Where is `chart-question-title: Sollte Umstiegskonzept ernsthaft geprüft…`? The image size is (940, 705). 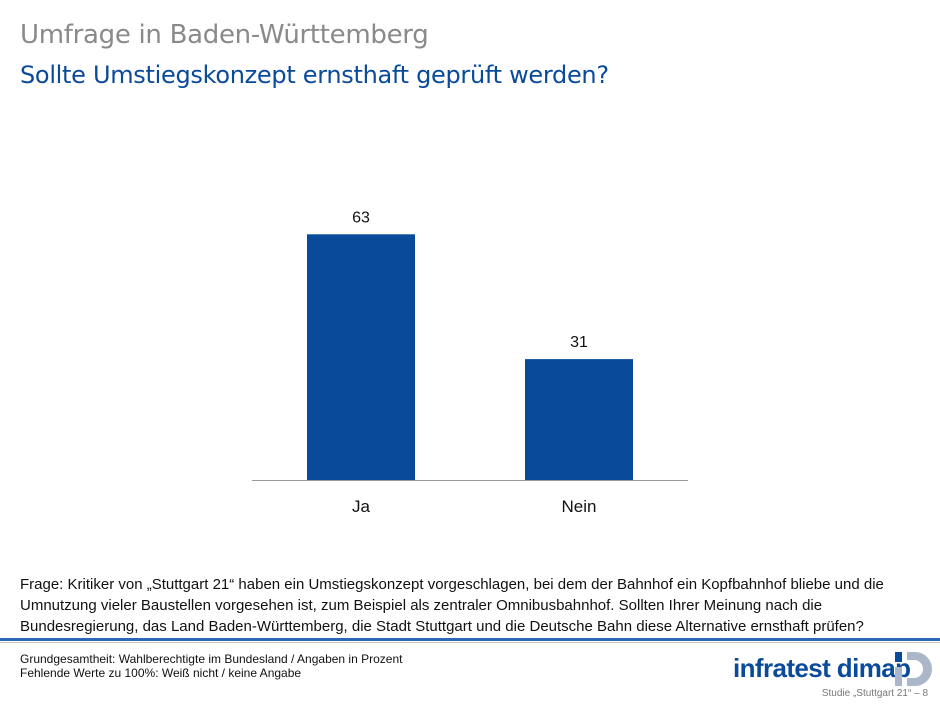
chart-question-title: Sollte Umstiegskonzept ernsthaft geprüft… is located at coordinates (314, 75).